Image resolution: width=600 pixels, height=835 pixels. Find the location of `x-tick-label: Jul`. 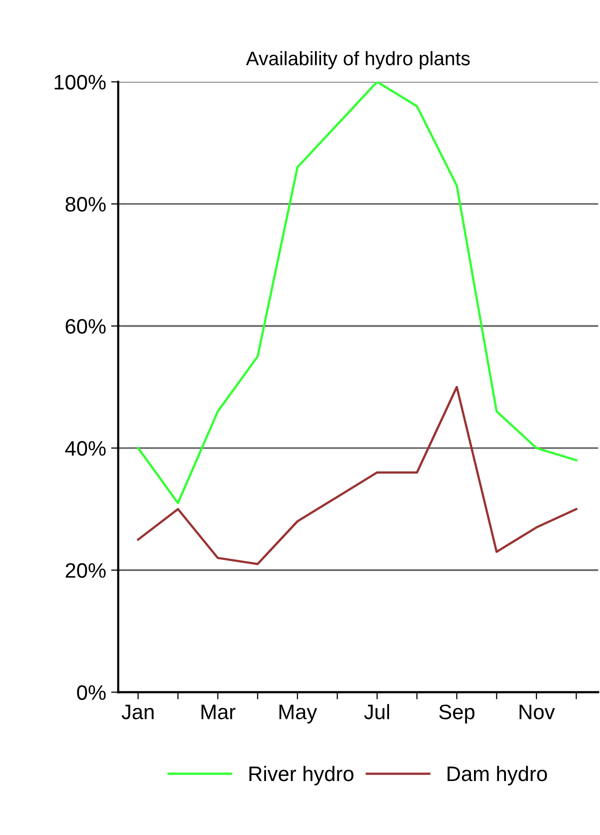

x-tick-label: Jul is located at coordinates (377, 712).